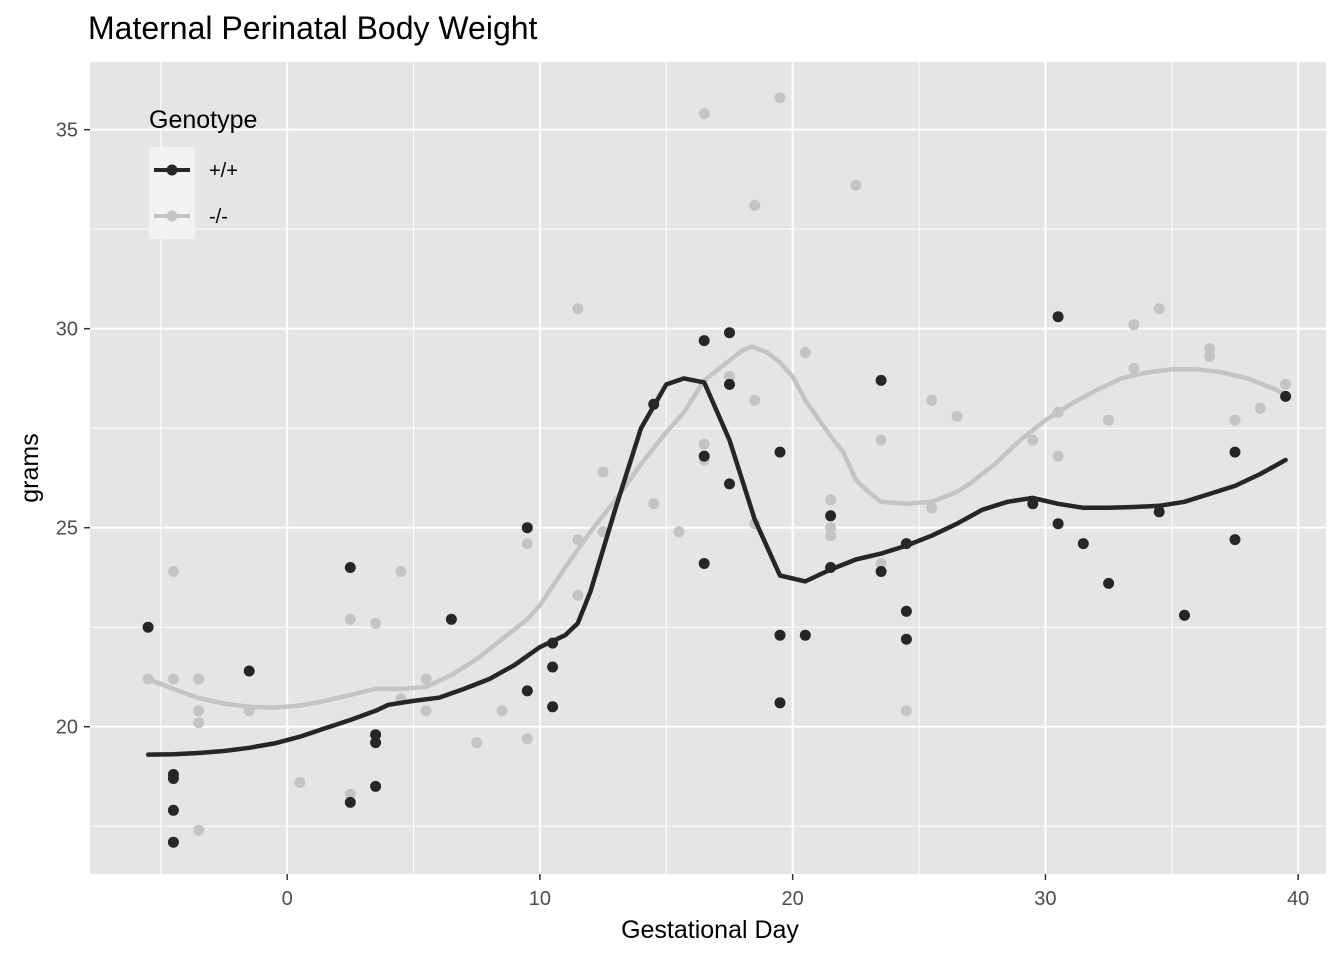 The width and height of the screenshot is (1344, 960). Describe the element at coordinates (223, 171) in the screenshot. I see `legend-label-wt: +/+` at that location.